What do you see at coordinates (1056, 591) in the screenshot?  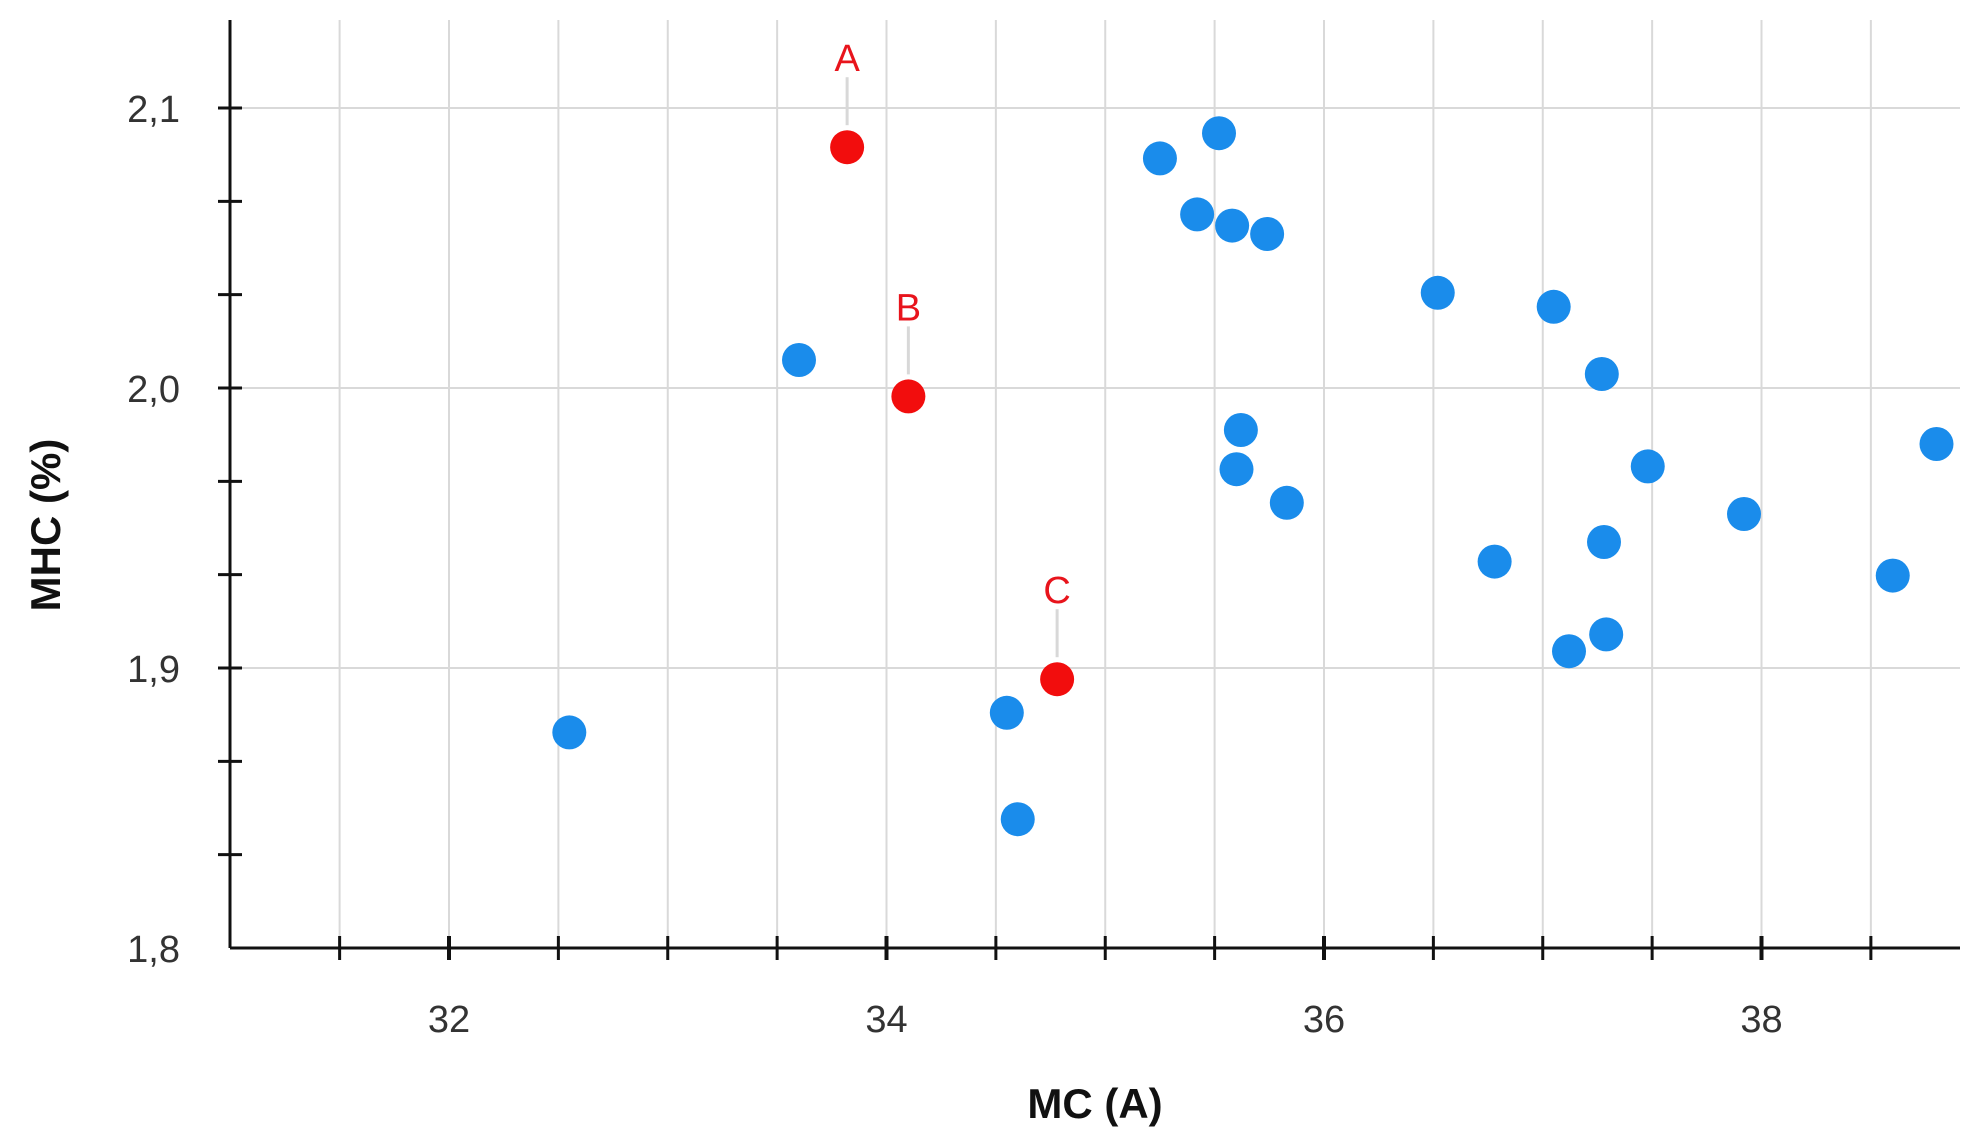 I see `point-label-c: C` at bounding box center [1056, 591].